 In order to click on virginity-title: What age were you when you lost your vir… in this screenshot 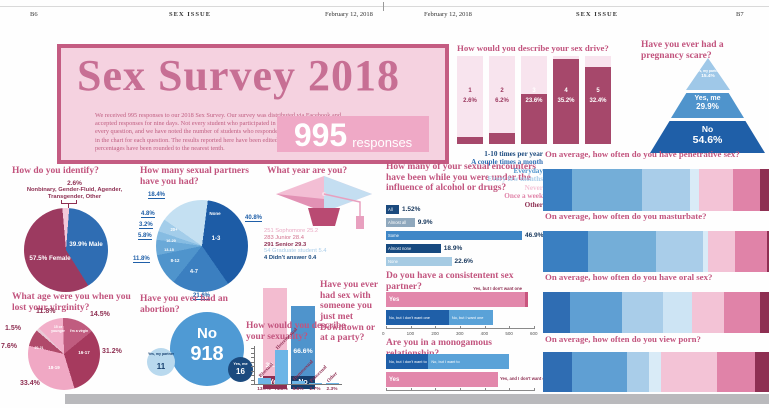, I will do `click(71, 302)`.